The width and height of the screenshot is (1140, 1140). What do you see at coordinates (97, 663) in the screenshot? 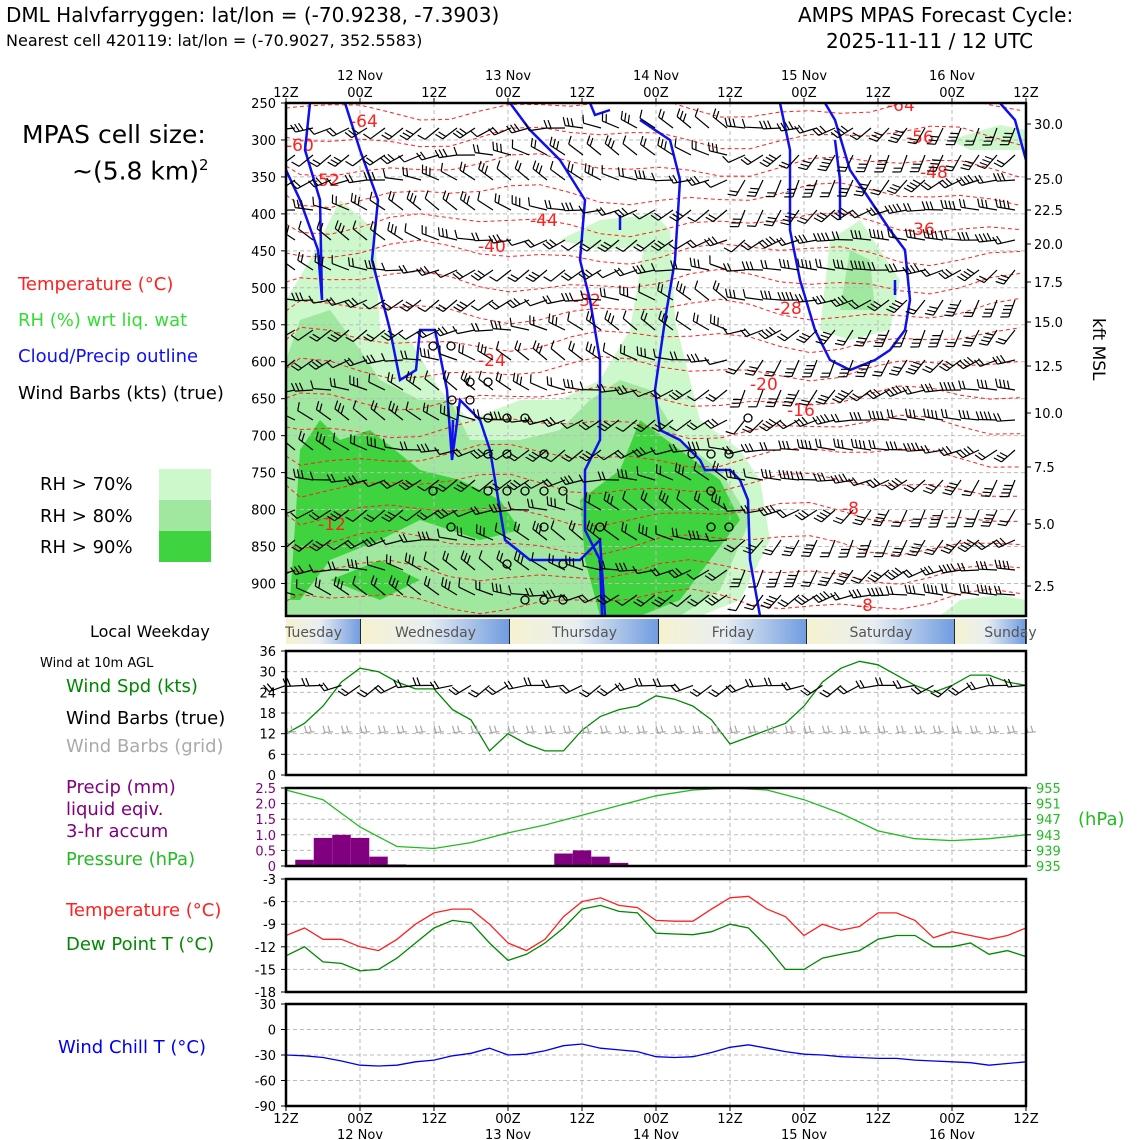
I see `wind-header-label: Wind at 10m AGL` at bounding box center [97, 663].